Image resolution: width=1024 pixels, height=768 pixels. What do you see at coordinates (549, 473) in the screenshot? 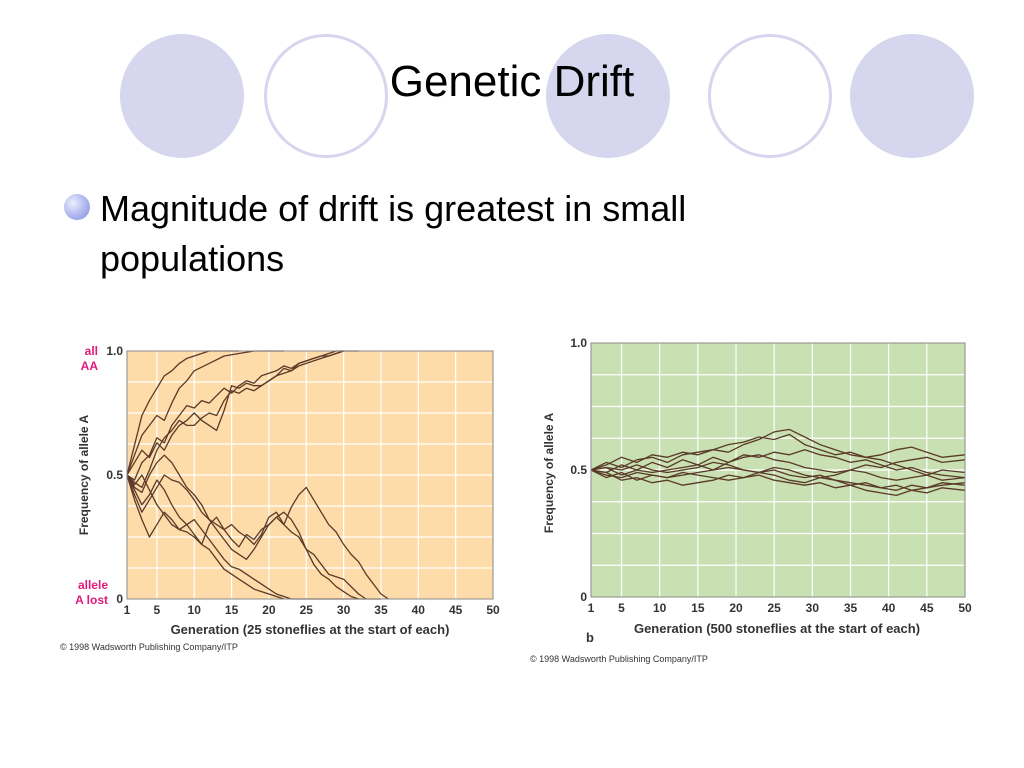
I see `chart-b-y-axis-label: Frequency of allele A` at bounding box center [549, 473].